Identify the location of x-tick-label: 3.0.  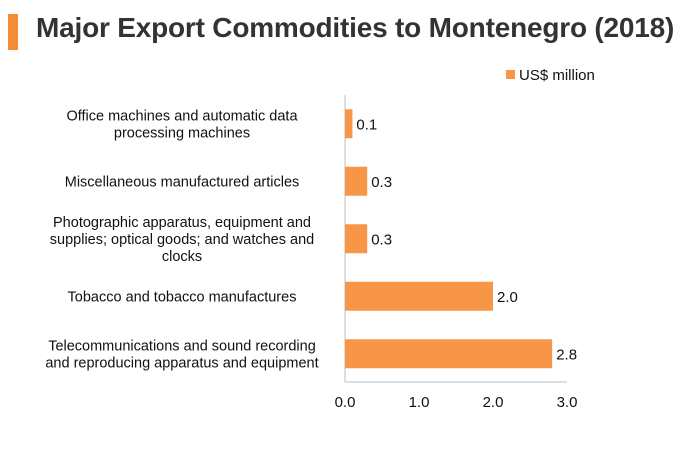
(567, 402).